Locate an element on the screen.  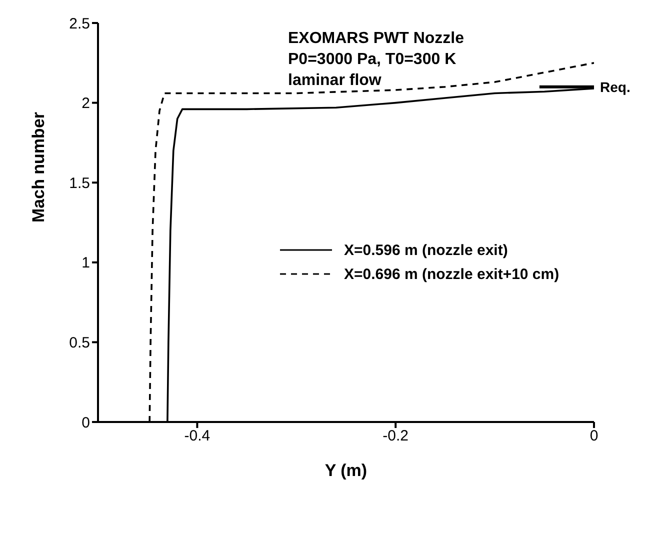
x-tick-label: 0 is located at coordinates (594, 436).